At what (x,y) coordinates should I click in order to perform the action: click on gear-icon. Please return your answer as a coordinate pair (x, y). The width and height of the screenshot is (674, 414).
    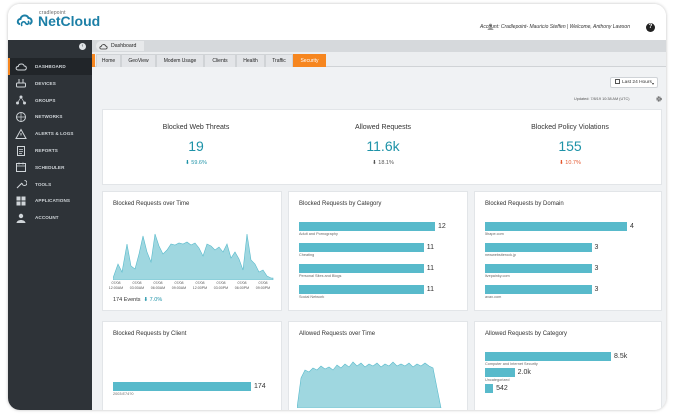
    Looking at the image, I should click on (659, 99).